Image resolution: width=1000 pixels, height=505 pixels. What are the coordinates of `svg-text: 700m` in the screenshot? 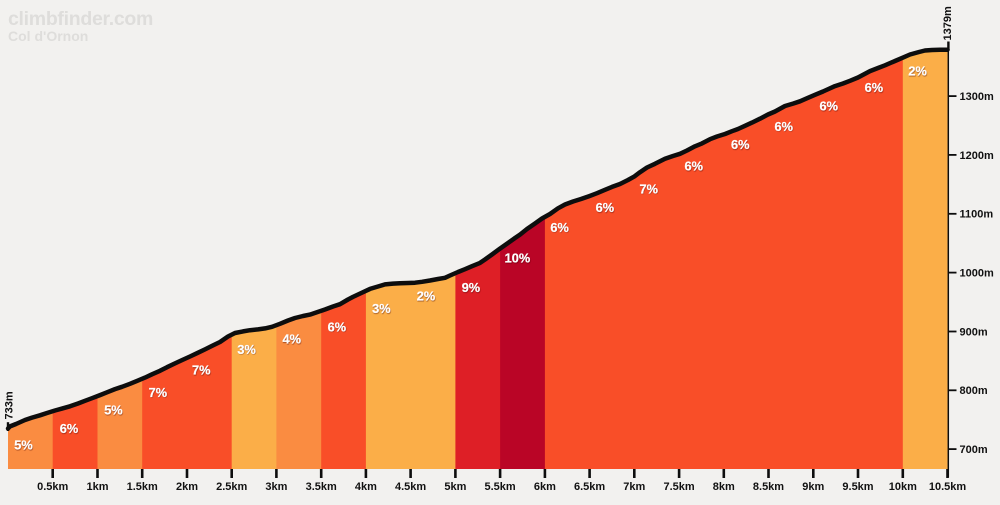 It's located at (974, 450).